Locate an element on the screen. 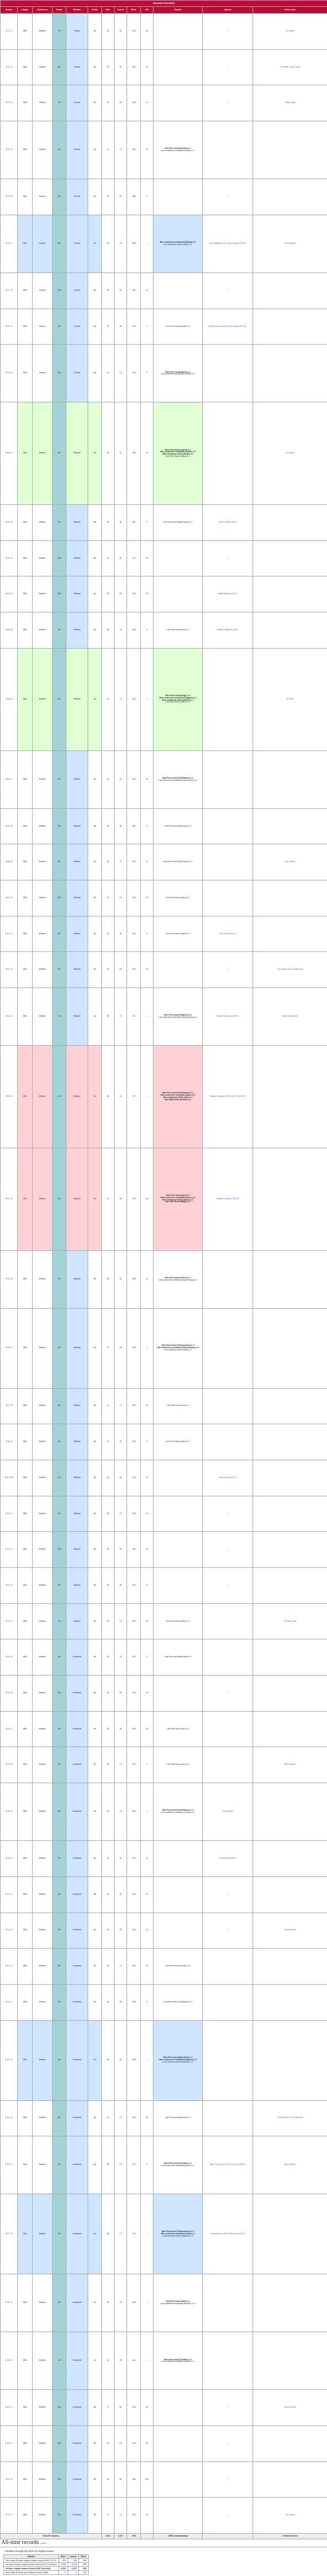  season-link: 2001–02 is located at coordinates (9, 1549).